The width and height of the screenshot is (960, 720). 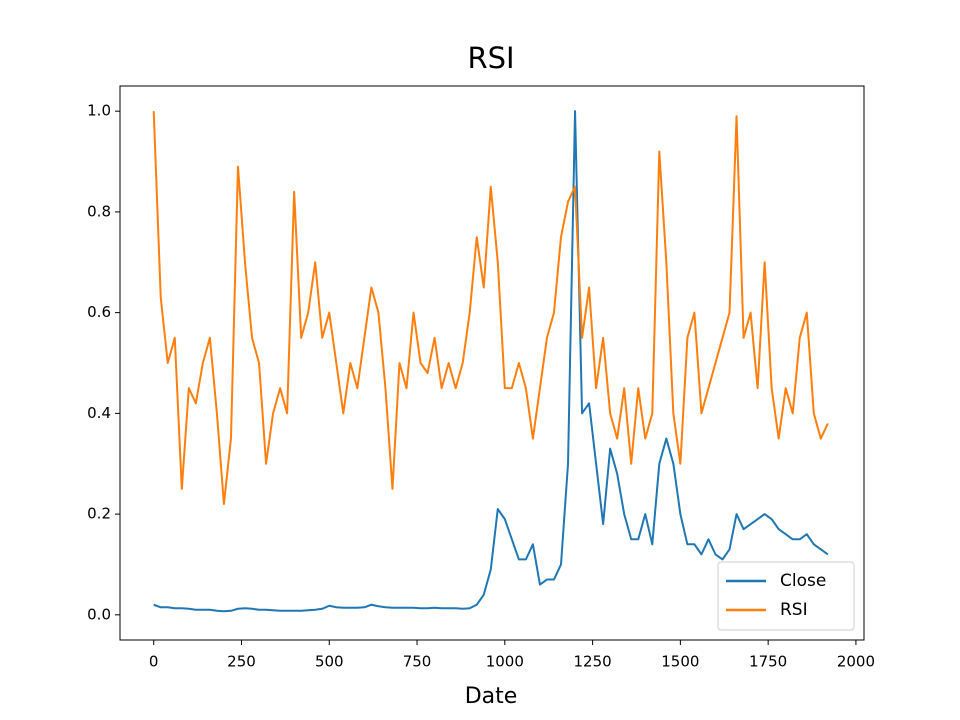 I want to click on legend-label: RSI, so click(x=794, y=610).